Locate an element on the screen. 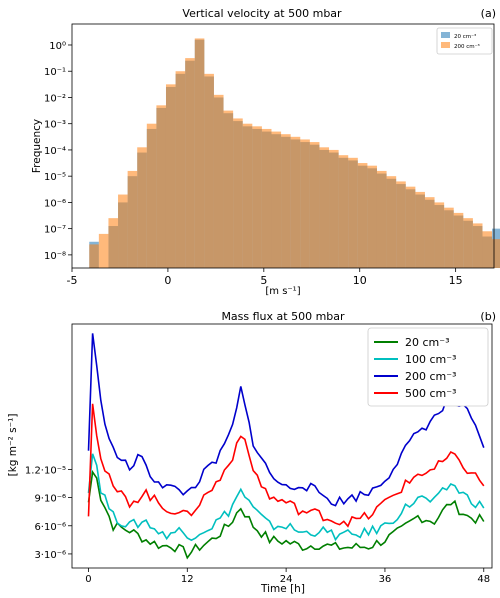 The height and width of the screenshot is (598, 500). panel-a-x-ticks: -5 0 5 10 15 is located at coordinates (265, 277).